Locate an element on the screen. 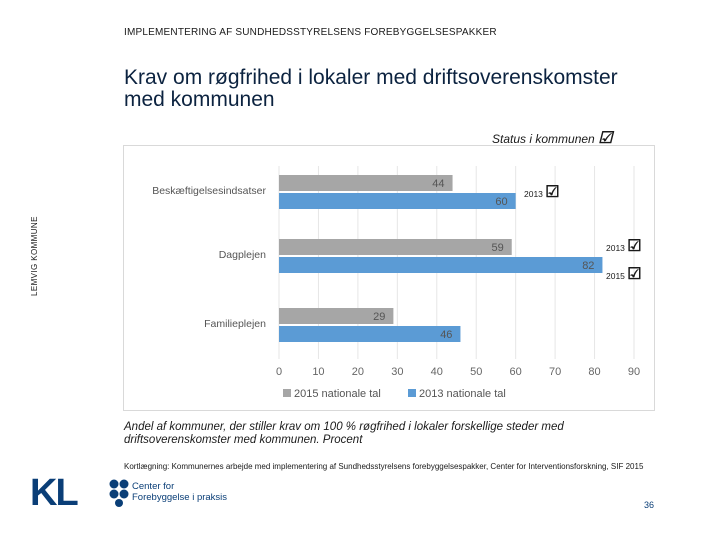 The image size is (720, 540). status-year-dagplejen-2: 2015 ☑ is located at coordinates (624, 274).